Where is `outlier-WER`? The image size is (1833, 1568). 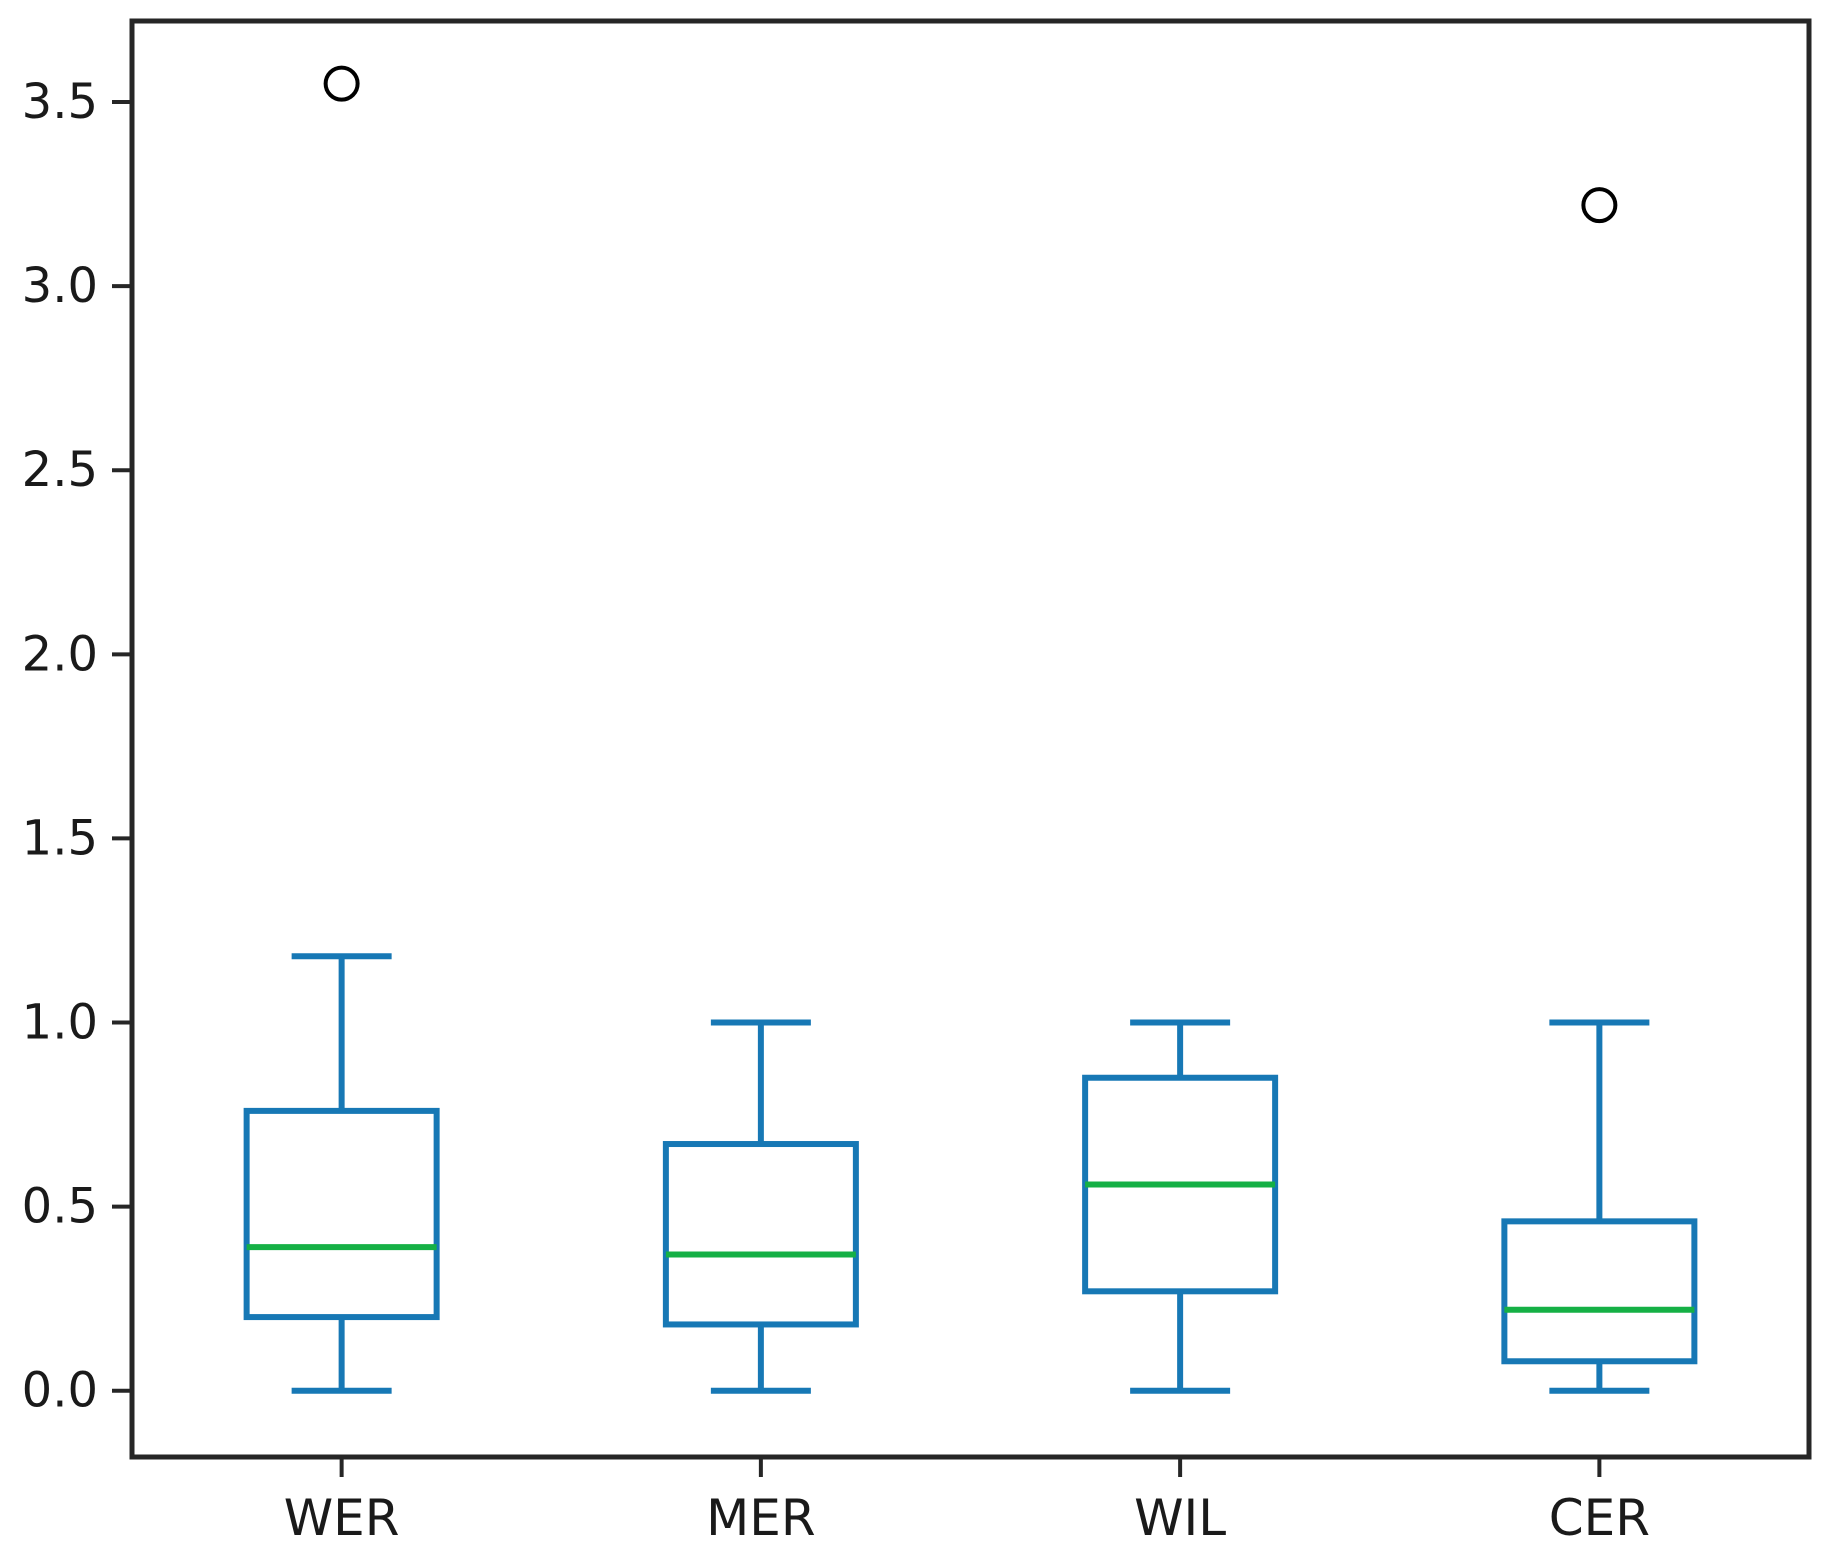 outlier-WER is located at coordinates (341, 83).